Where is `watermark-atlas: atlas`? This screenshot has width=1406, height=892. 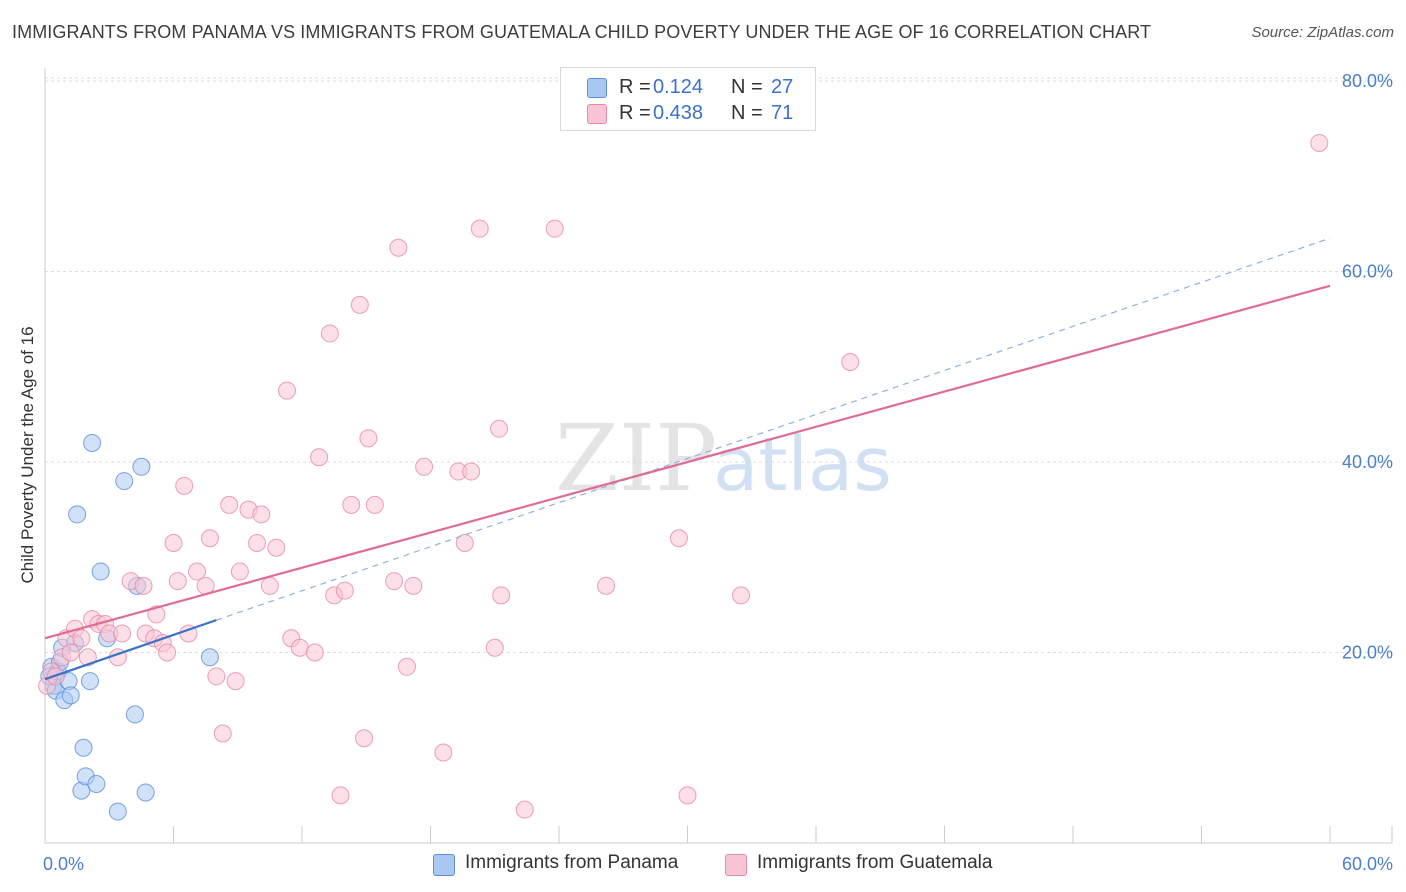 watermark-atlas: atlas is located at coordinates (802, 465).